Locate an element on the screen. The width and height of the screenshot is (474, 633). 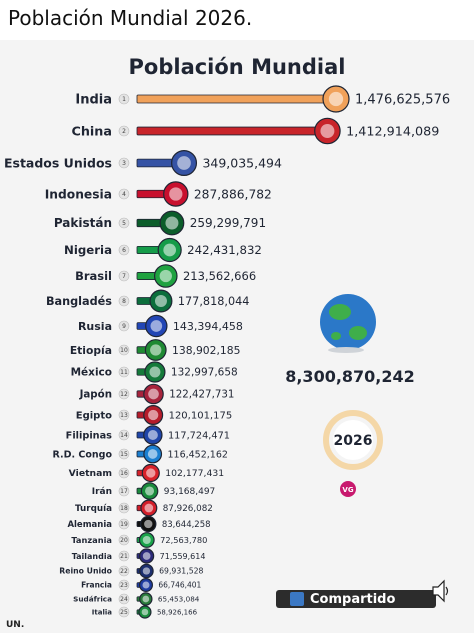
value-label: 132,997,658 is located at coordinates (204, 373).